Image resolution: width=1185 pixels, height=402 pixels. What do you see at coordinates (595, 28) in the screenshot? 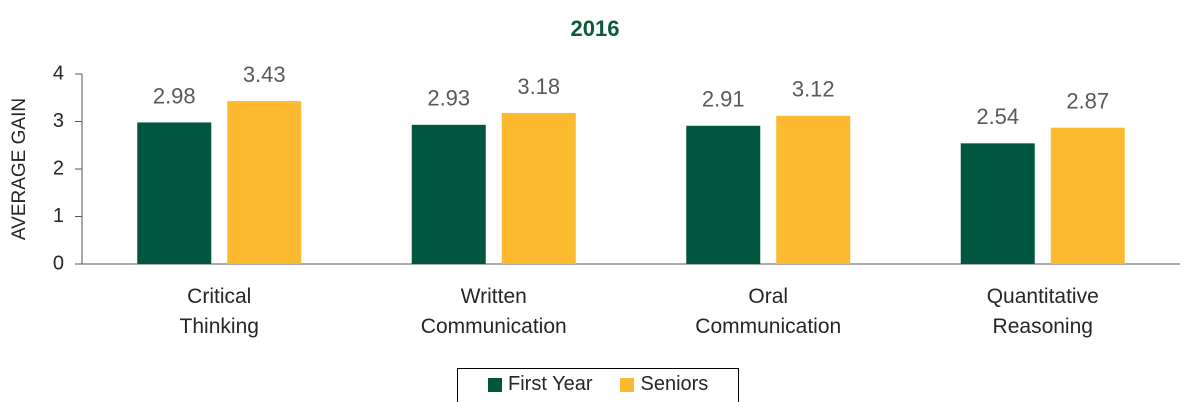
I see `chart-title: 2016` at bounding box center [595, 28].